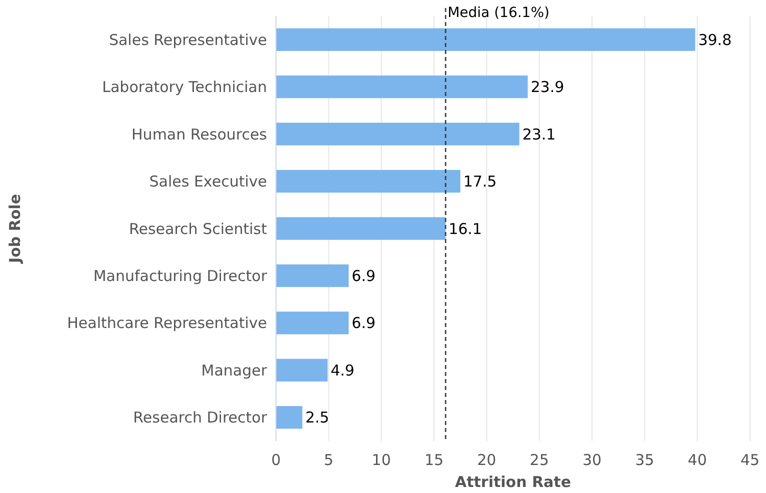 This screenshot has height=493, width=766. I want to click on y-tick-label: Research Director, so click(200, 417).